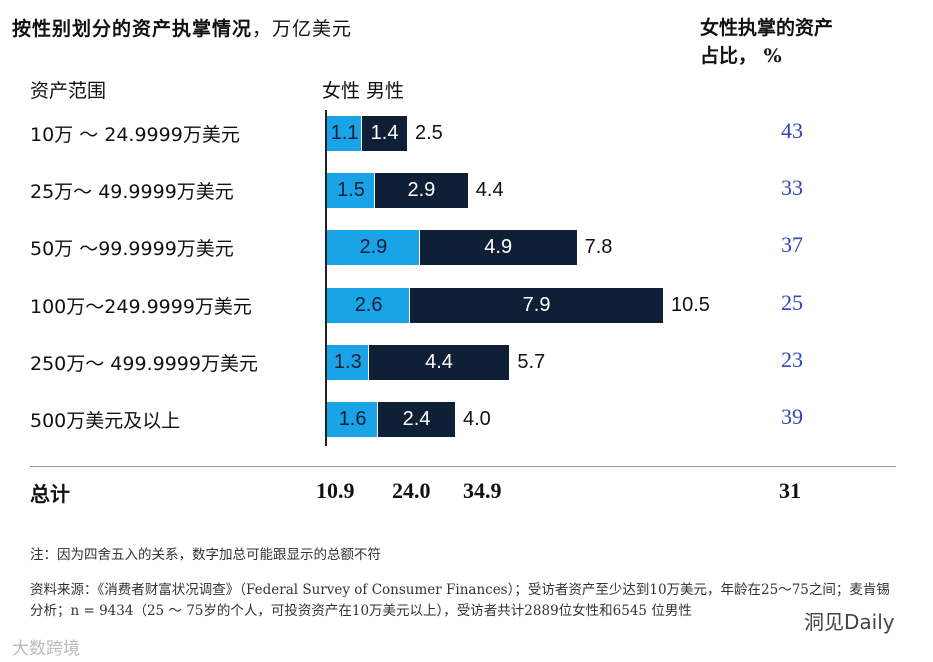  I want to click on gender-legend: 女性 男性, so click(363, 91).